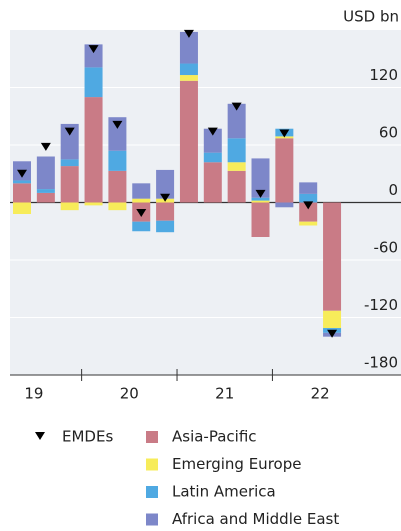 This screenshot has height=531, width=401. Describe the element at coordinates (236, 464) in the screenshot. I see `legend-label: Emerging Europe` at that location.